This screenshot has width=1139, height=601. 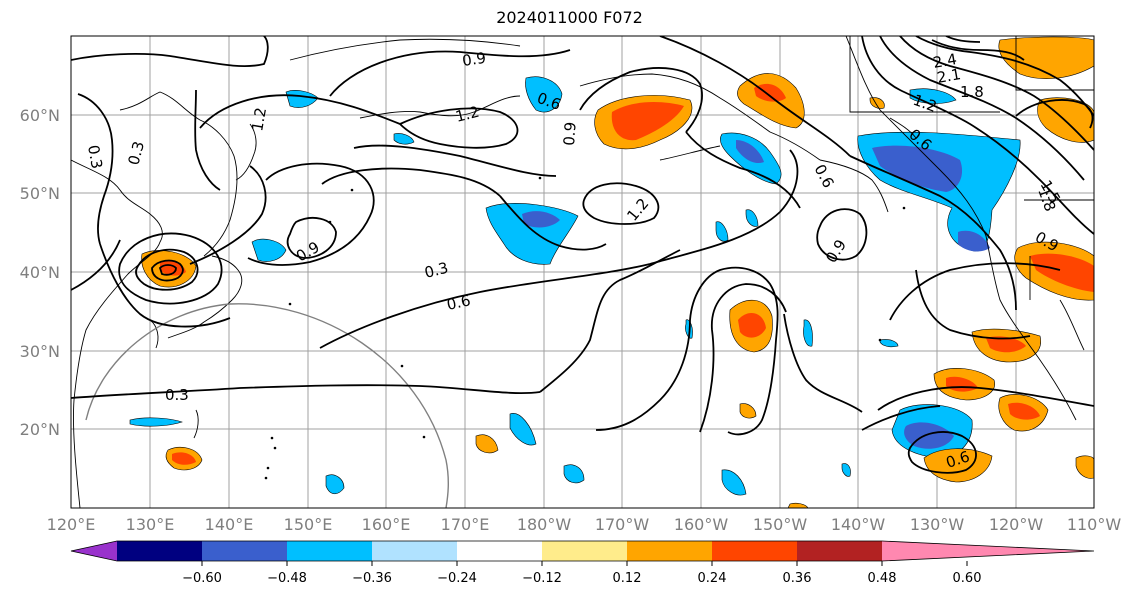 I want to click on lon-tick-label: 120°W, so click(x=1016, y=524).